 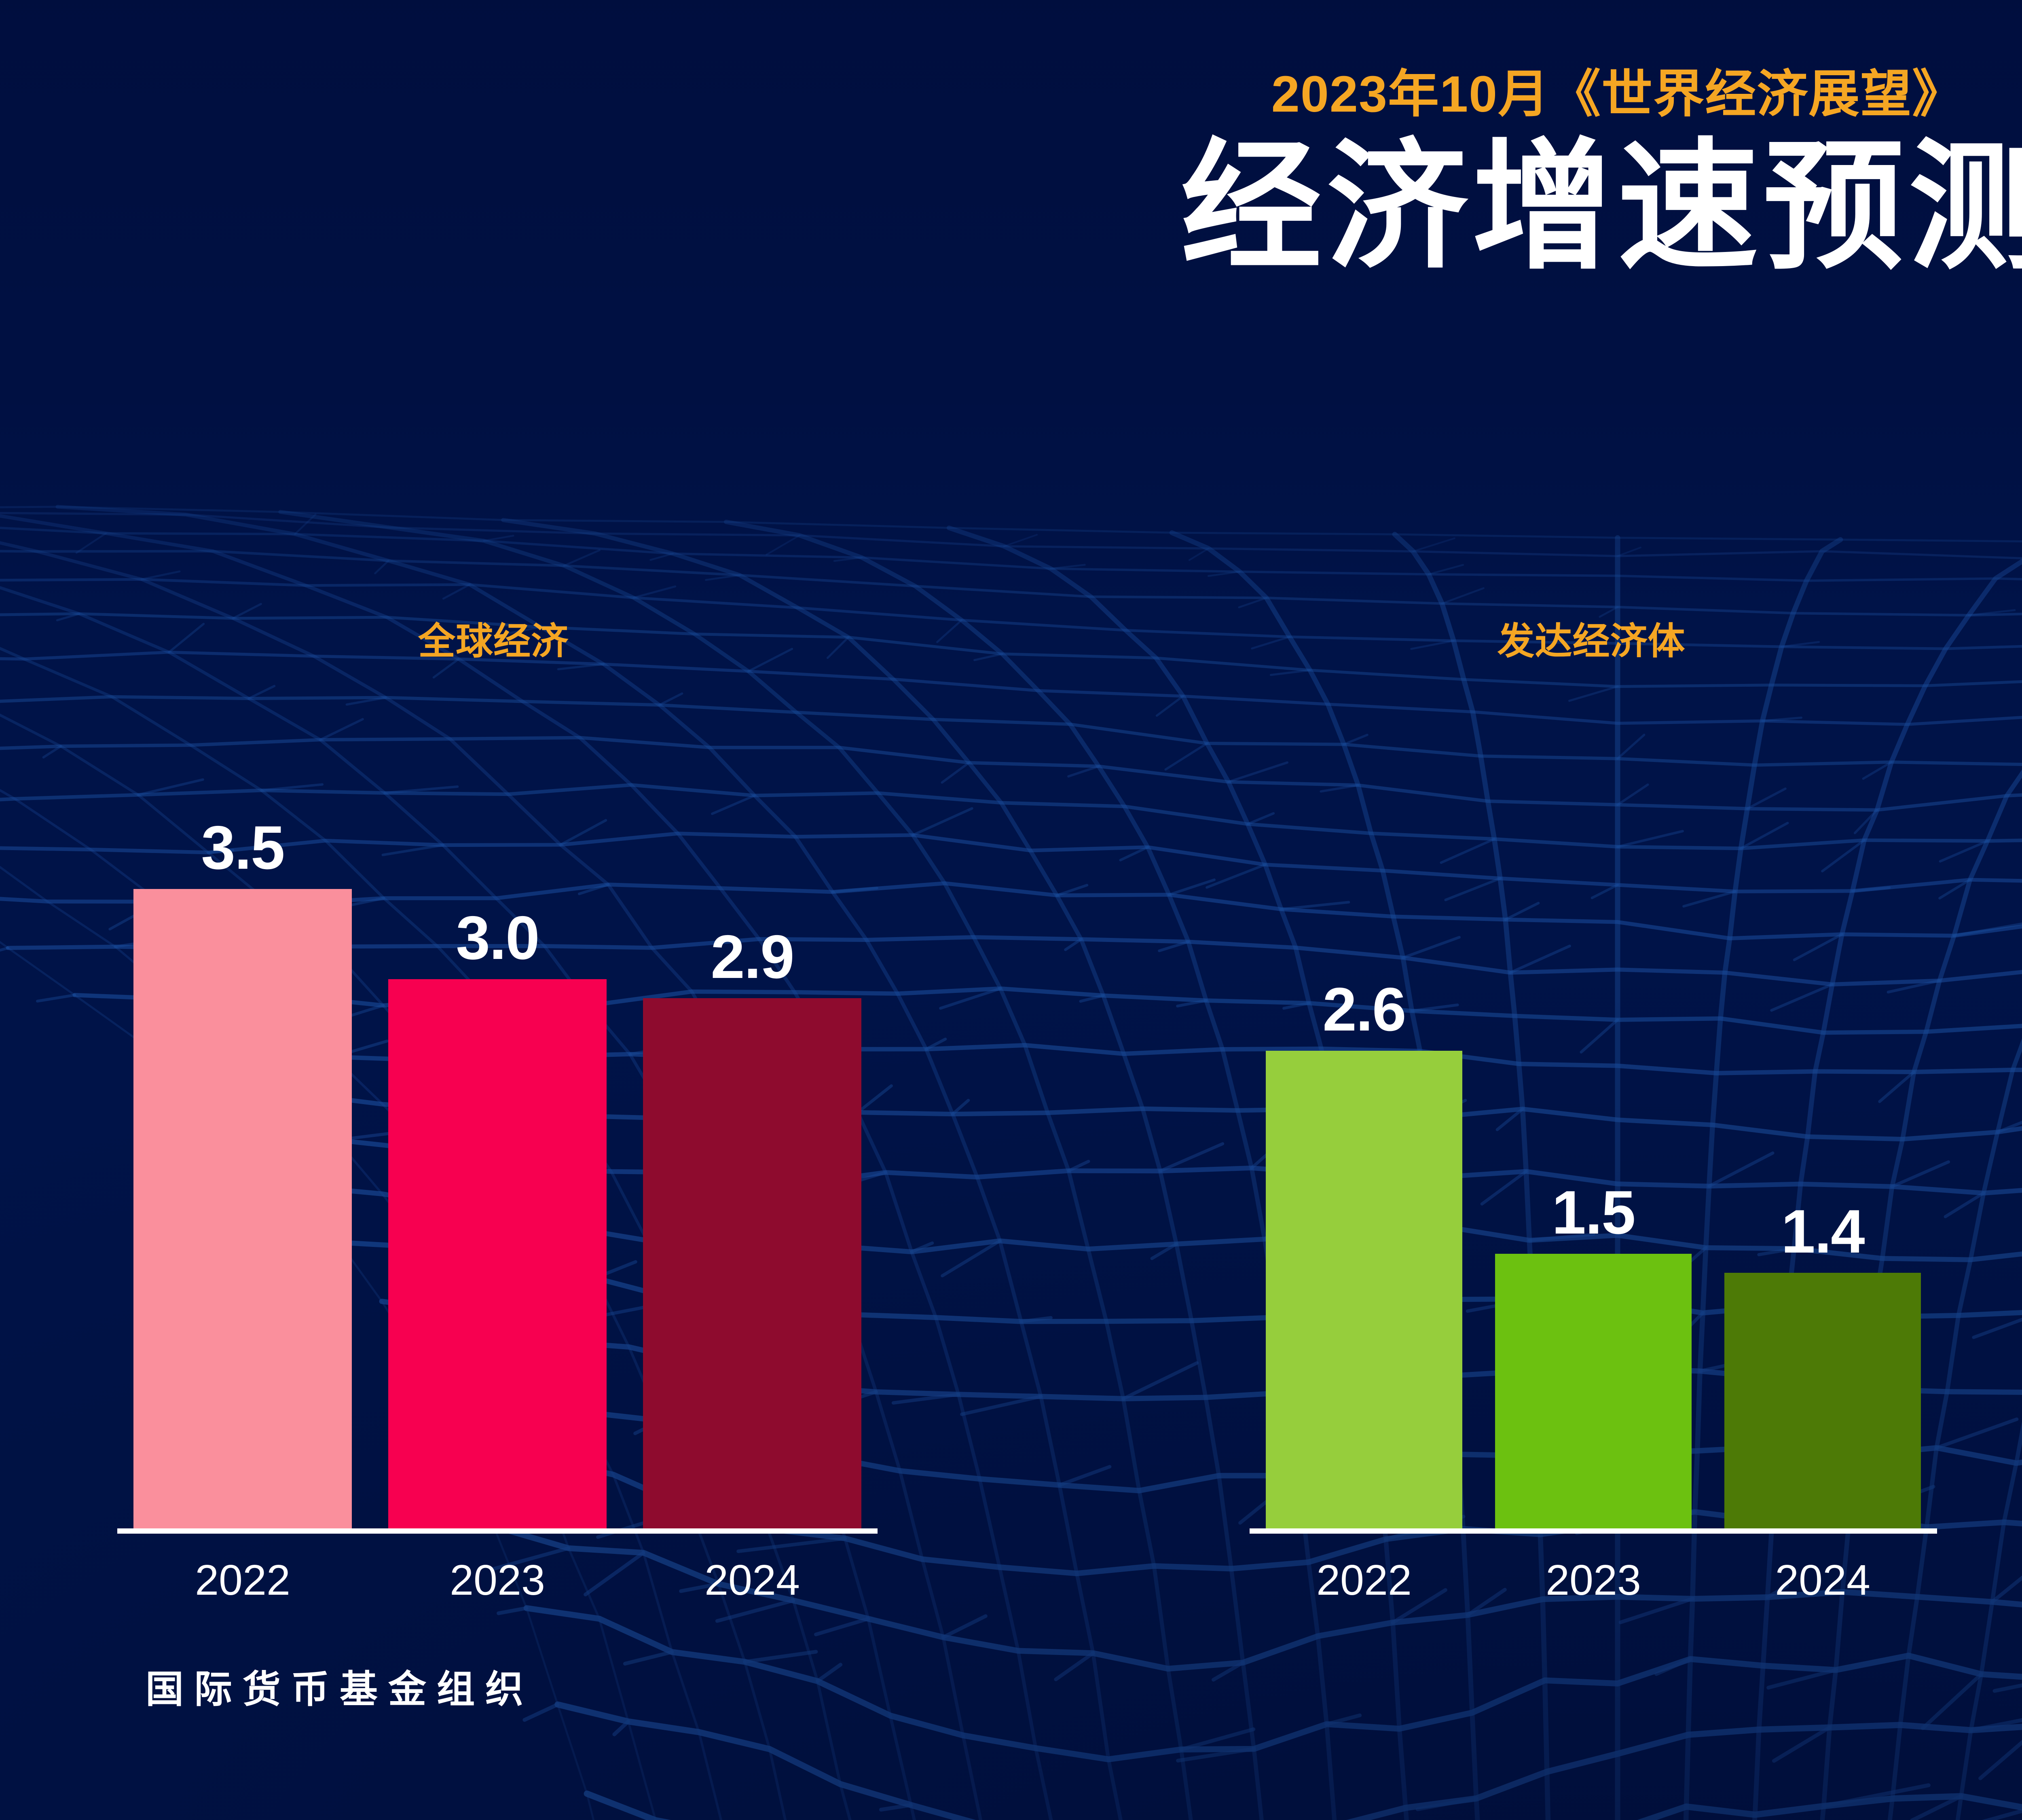 I want to click on bar-value-advanced-2023: 1.5, so click(x=1593, y=1212).